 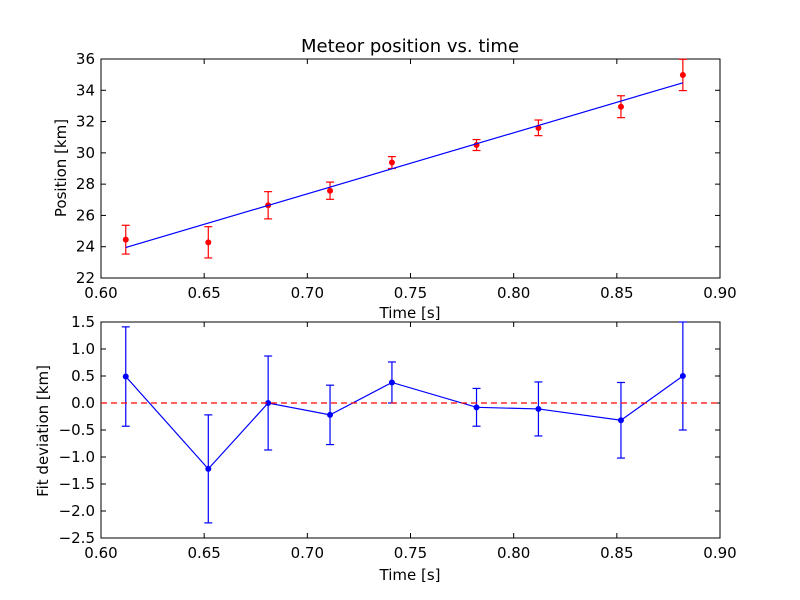 What do you see at coordinates (410, 553) in the screenshot?
I see `deviation-x-tick-label: 0.75` at bounding box center [410, 553].